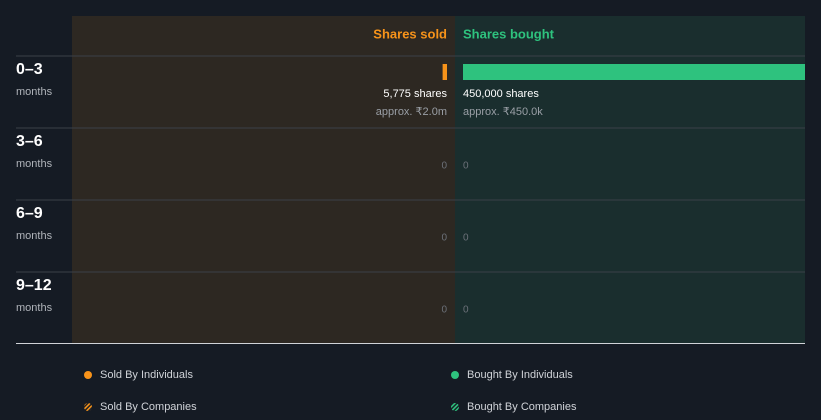 This screenshot has height=420, width=821. I want to click on row-label: 0–3, so click(29, 69).